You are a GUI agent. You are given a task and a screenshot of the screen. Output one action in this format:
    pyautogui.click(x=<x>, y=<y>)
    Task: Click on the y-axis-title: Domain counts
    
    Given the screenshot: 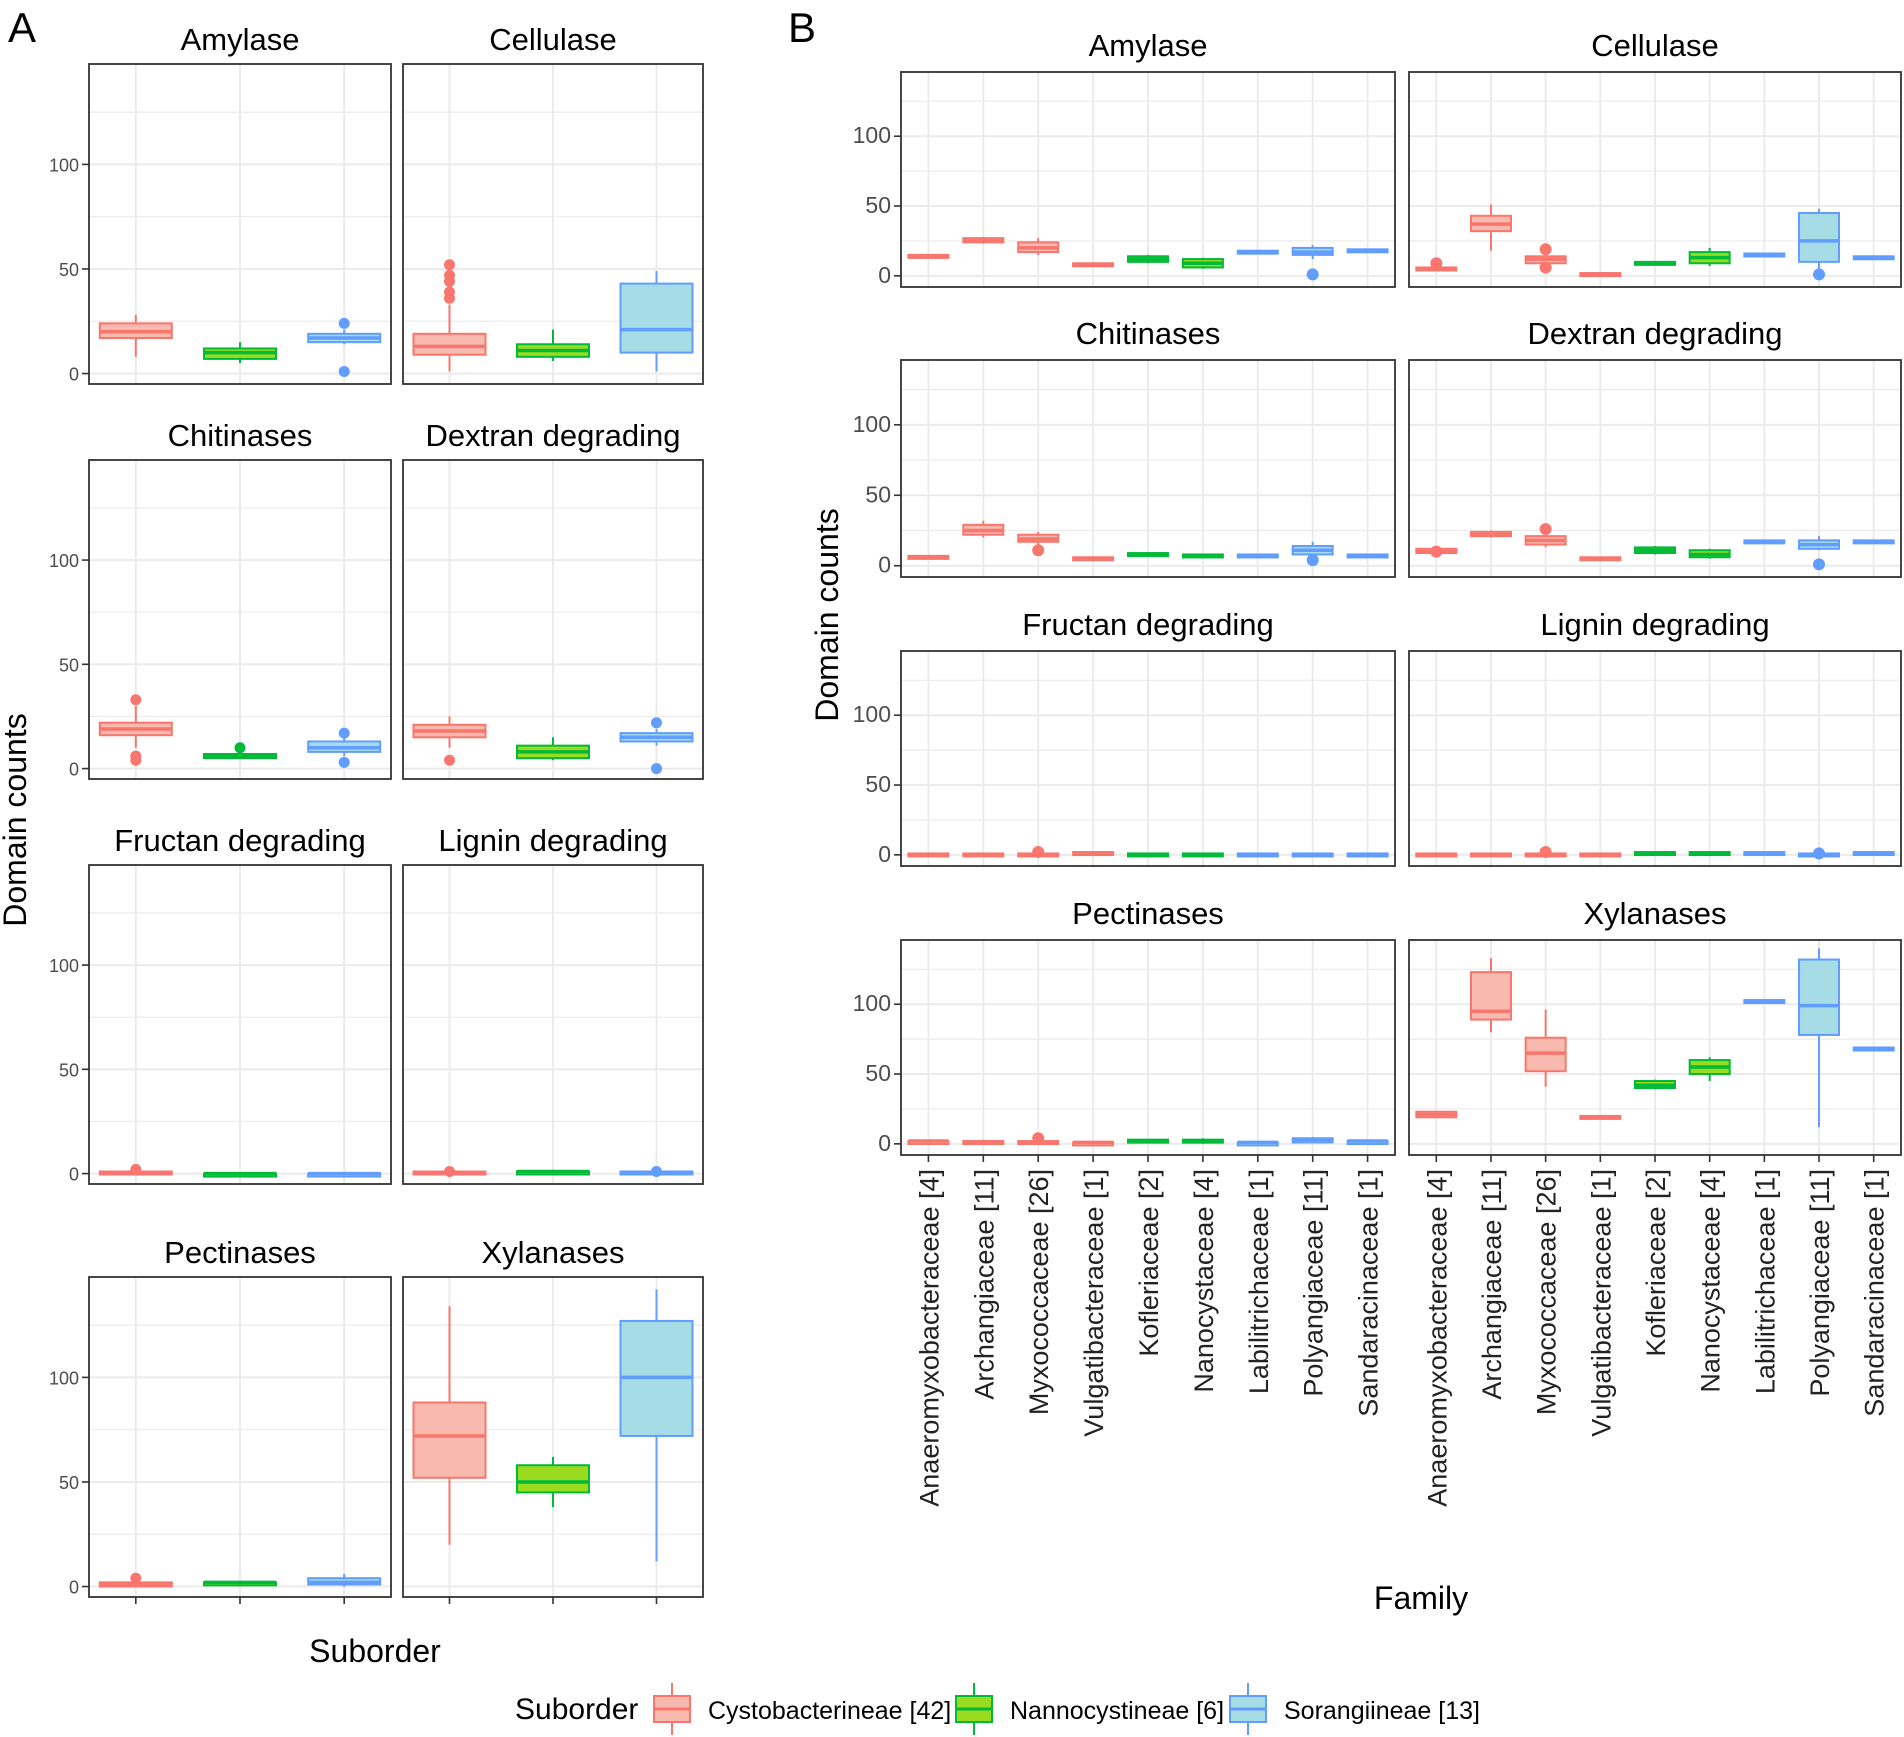 What is the action you would take?
    pyautogui.click(x=827, y=614)
    